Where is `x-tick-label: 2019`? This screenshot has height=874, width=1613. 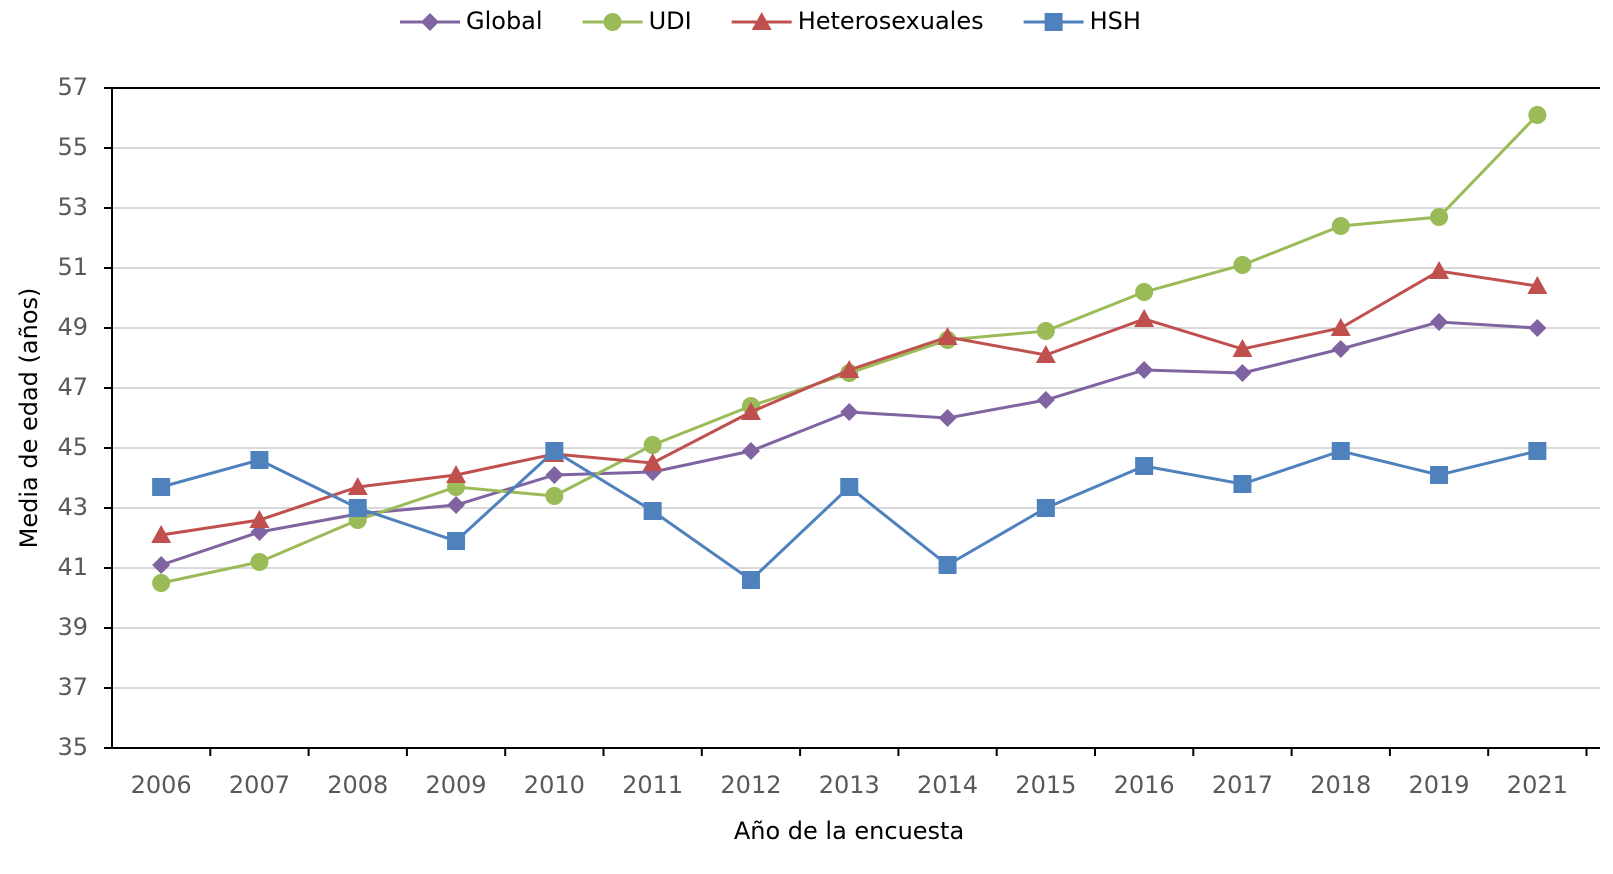
x-tick-label: 2019 is located at coordinates (1439, 785).